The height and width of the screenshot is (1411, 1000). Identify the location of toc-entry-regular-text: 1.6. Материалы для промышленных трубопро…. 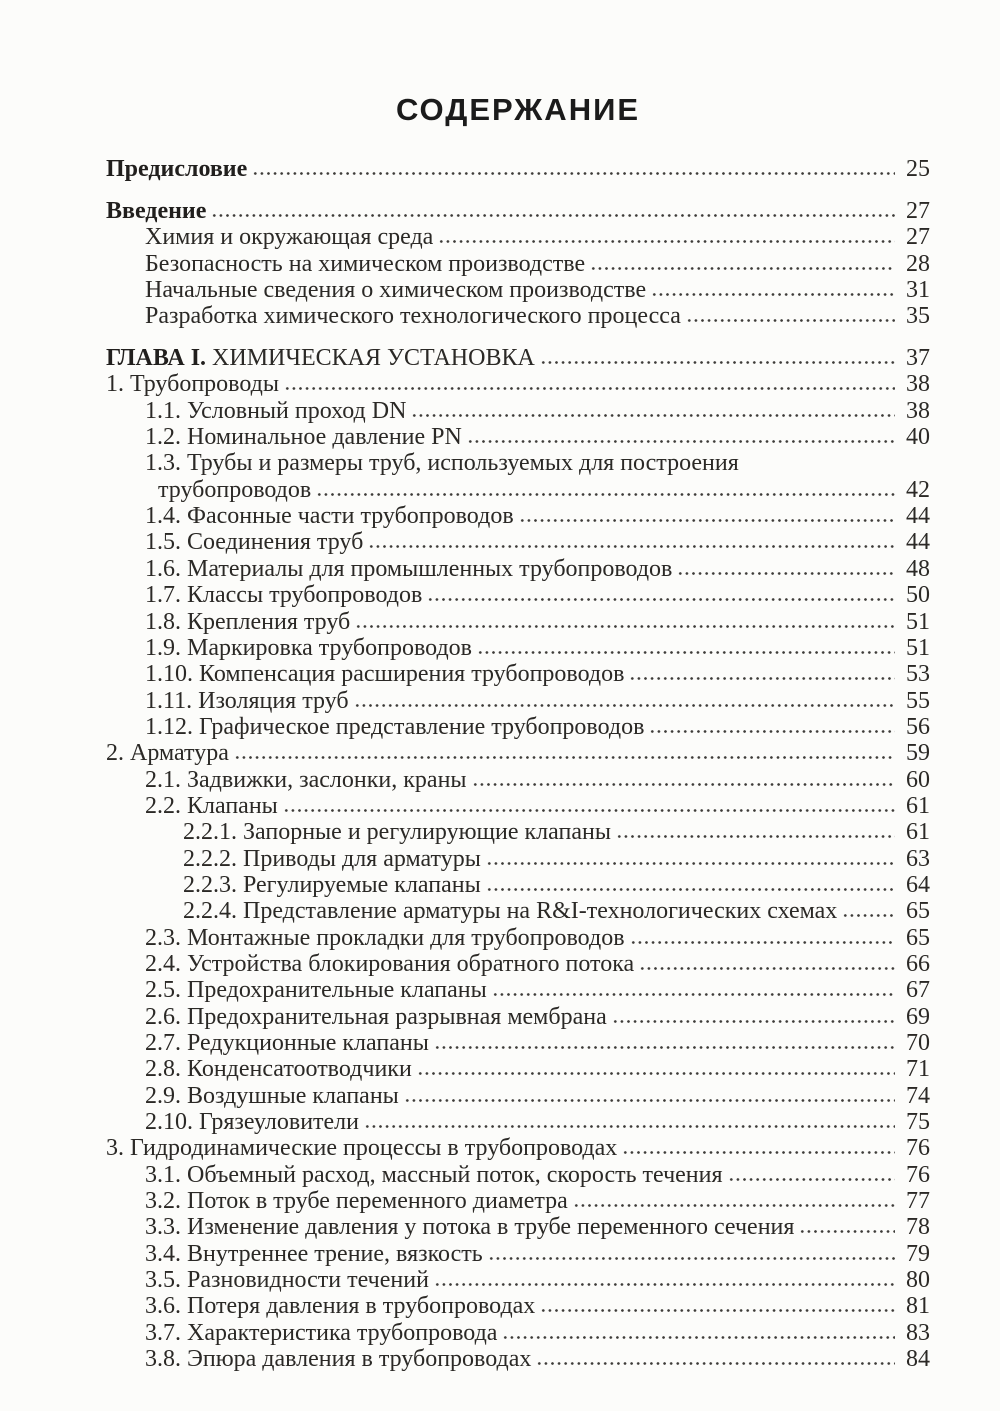
(409, 568).